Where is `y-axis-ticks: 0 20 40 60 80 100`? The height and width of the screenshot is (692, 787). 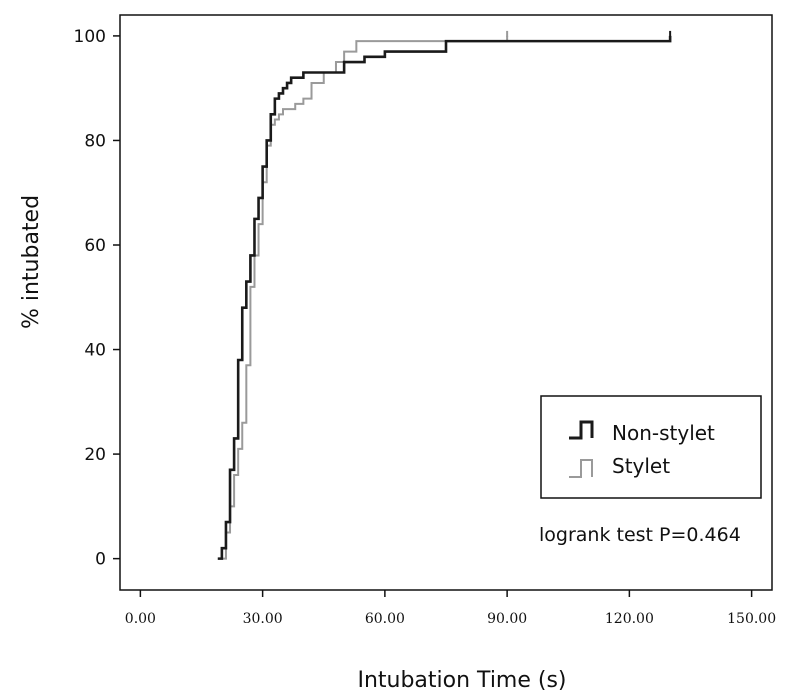
y-axis-ticks: 0 20 40 60 80 100 is located at coordinates (97, 298).